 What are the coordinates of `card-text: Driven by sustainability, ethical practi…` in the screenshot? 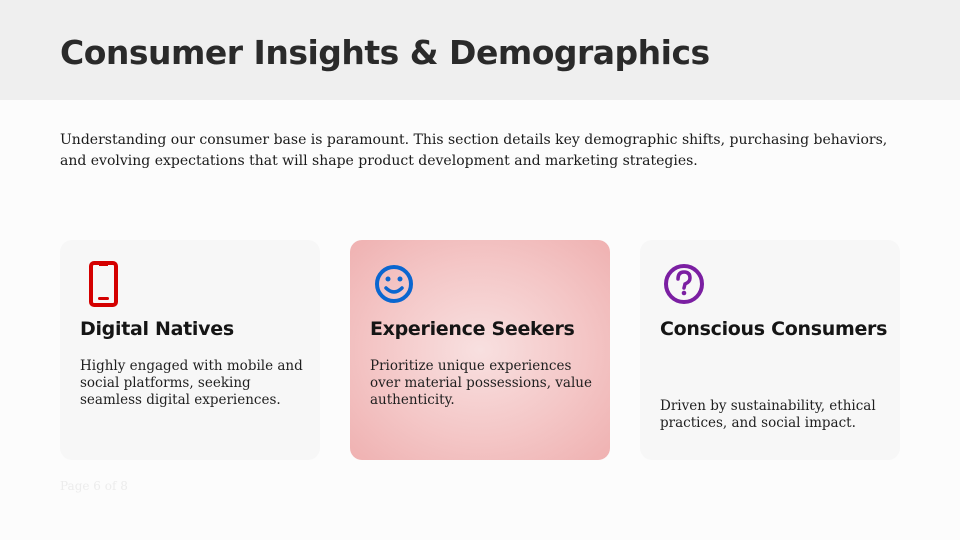 It's located at (768, 414).